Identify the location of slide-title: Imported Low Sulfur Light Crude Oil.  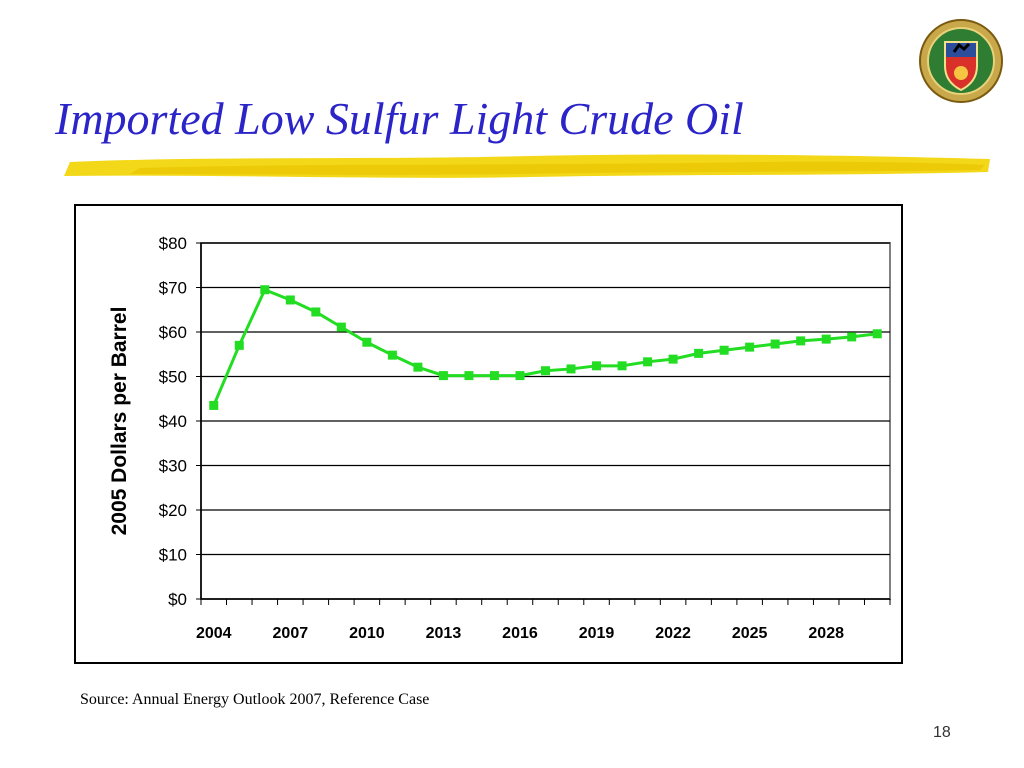
(399, 118).